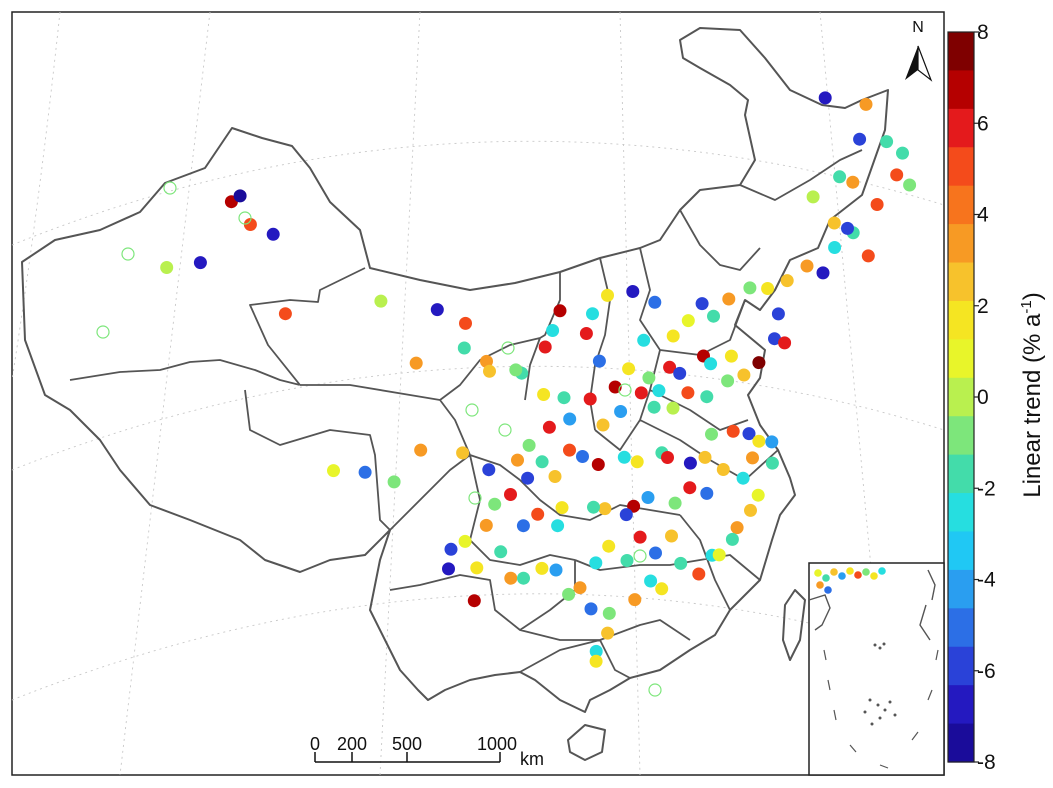  Describe the element at coordinates (1032, 394) in the screenshot. I see `colorbar-label: Linear trend (% a-1)` at that location.